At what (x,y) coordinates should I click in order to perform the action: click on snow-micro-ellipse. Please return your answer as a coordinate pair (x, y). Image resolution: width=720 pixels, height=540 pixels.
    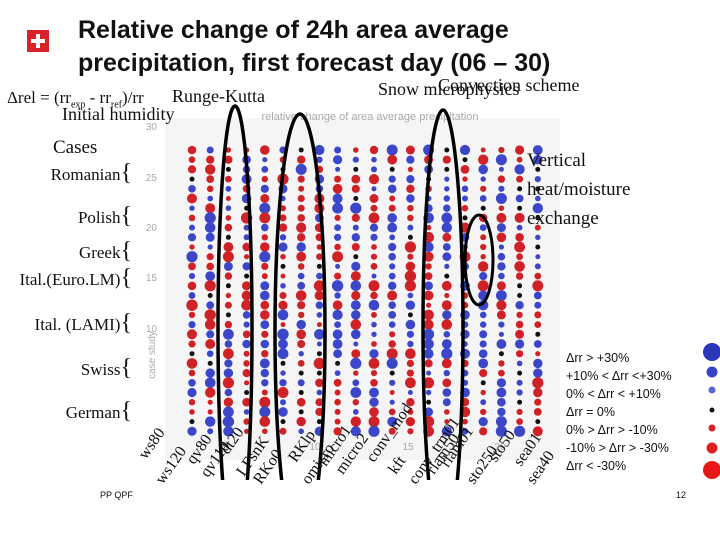
    Looking at the image, I should click on (300, 296).